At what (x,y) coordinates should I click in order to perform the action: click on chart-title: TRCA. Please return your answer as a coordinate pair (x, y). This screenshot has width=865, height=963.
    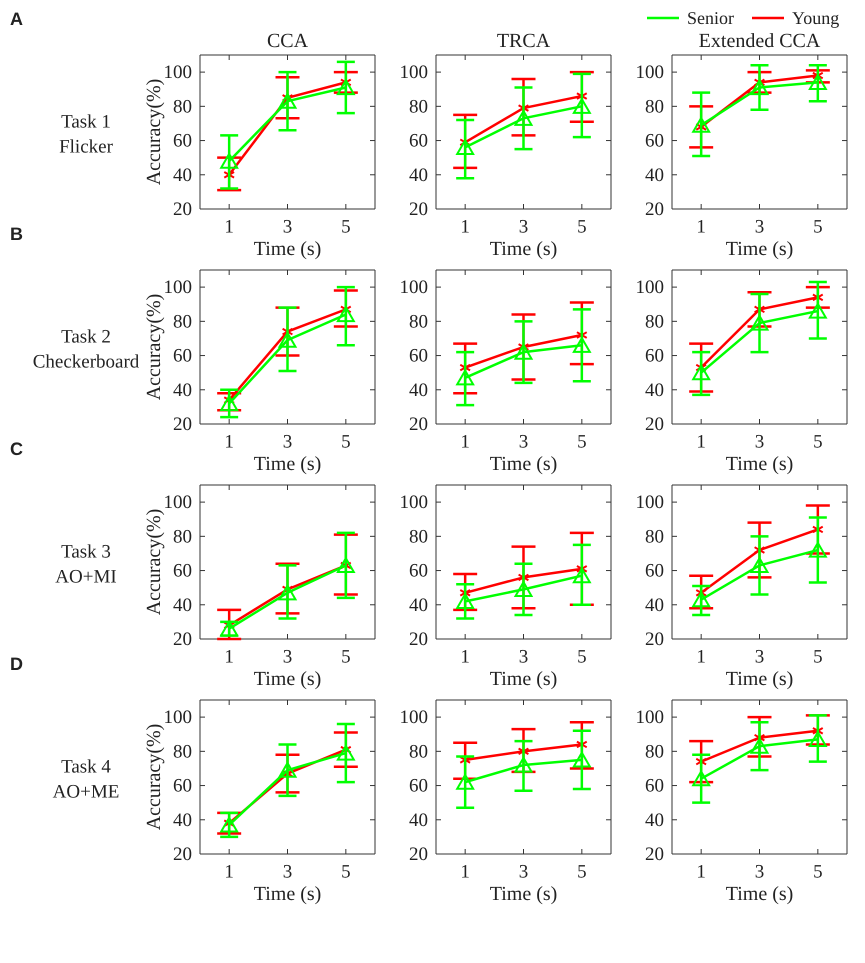
    Looking at the image, I should click on (523, 41).